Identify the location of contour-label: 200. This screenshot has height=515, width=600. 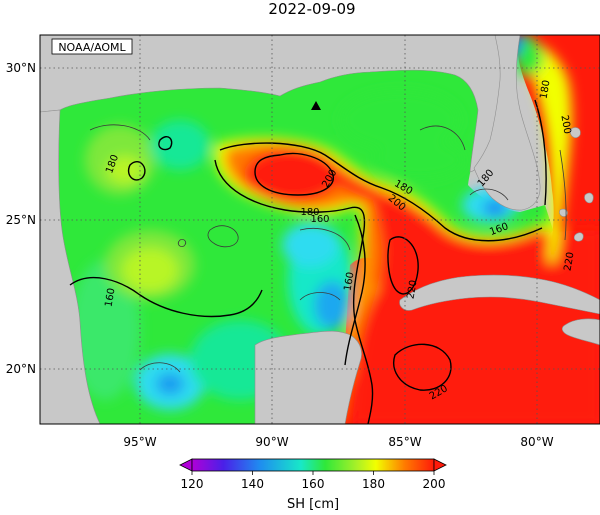
(565, 124).